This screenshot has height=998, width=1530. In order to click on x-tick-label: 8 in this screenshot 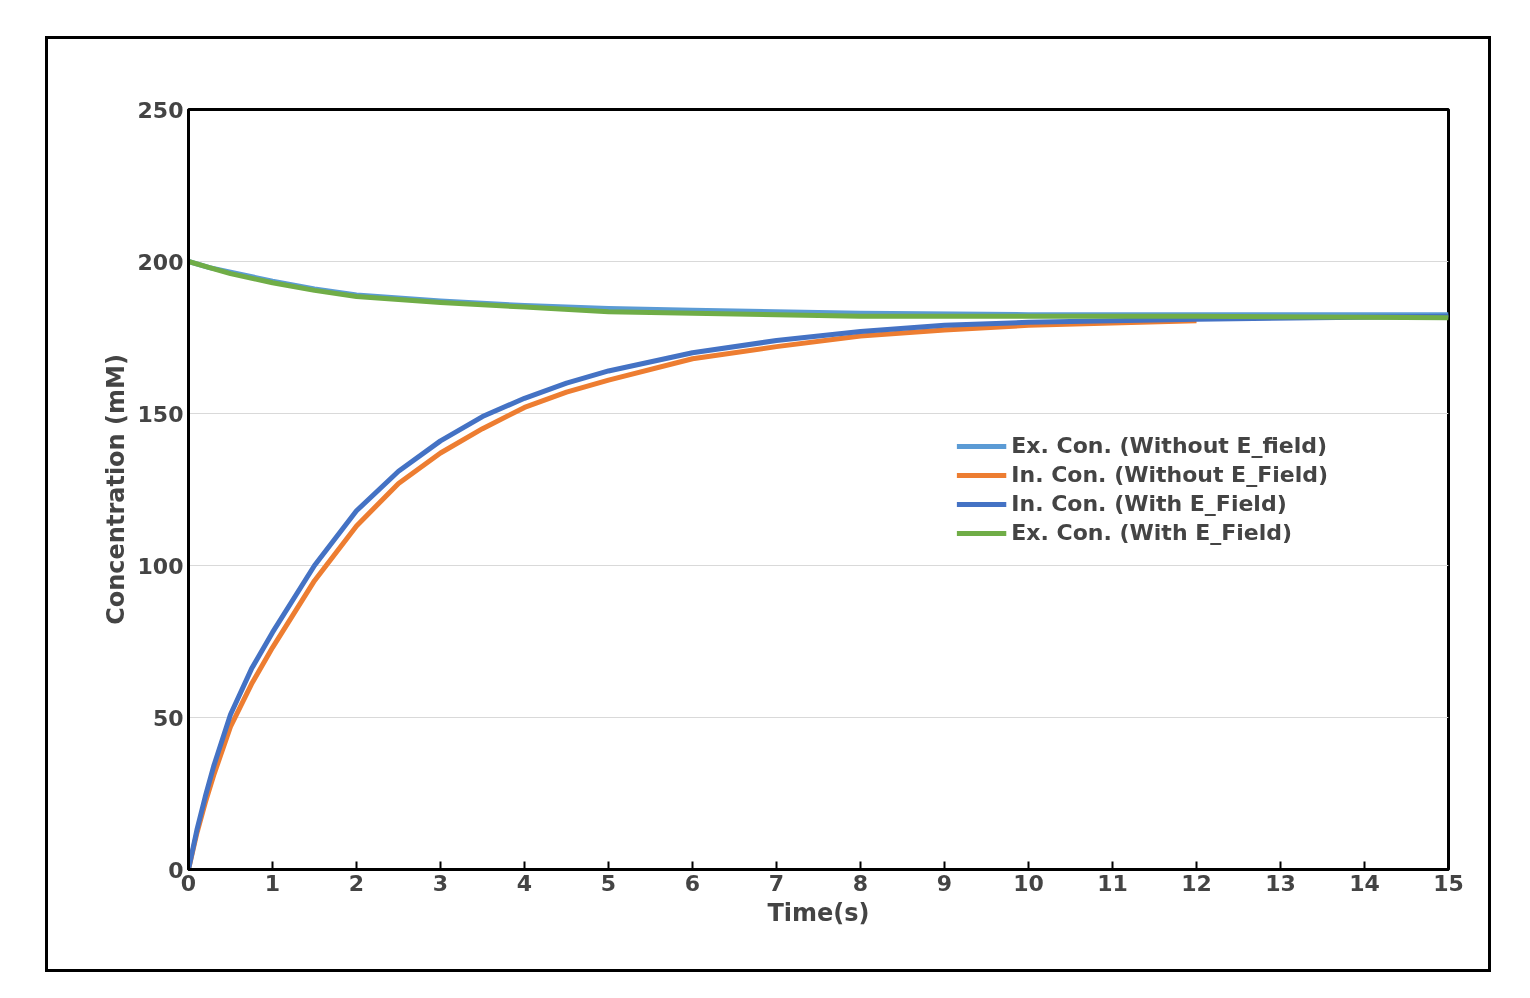, I will do `click(860, 883)`.